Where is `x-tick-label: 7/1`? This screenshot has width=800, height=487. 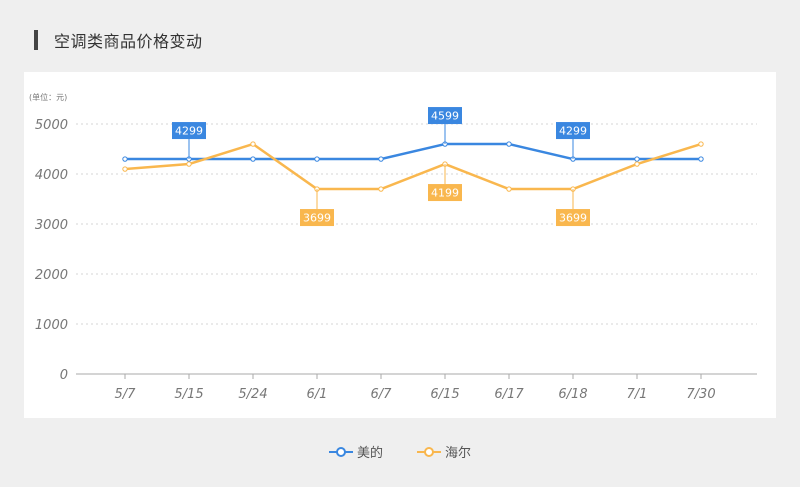 x-tick-label: 7/1 is located at coordinates (637, 394).